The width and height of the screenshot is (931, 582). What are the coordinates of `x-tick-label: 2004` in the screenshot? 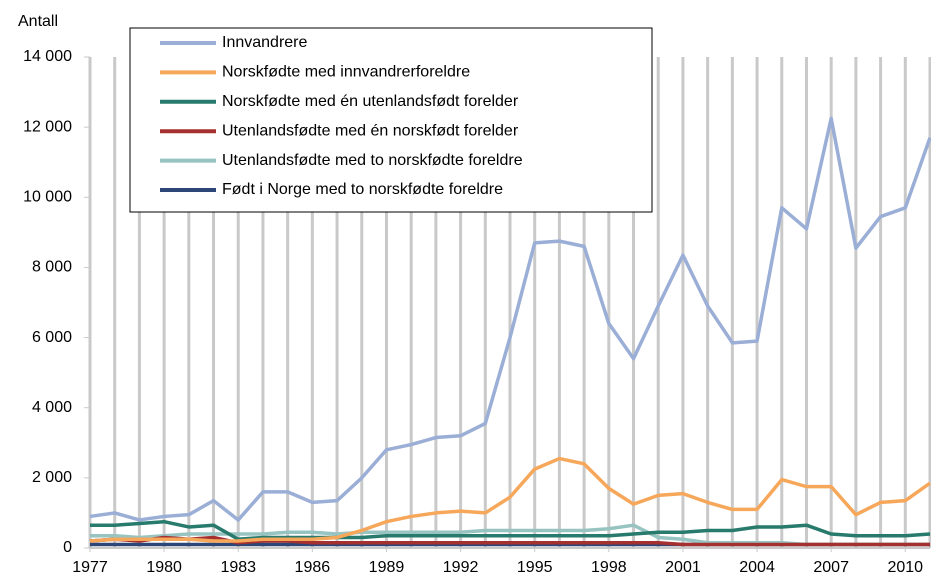 It's located at (757, 567).